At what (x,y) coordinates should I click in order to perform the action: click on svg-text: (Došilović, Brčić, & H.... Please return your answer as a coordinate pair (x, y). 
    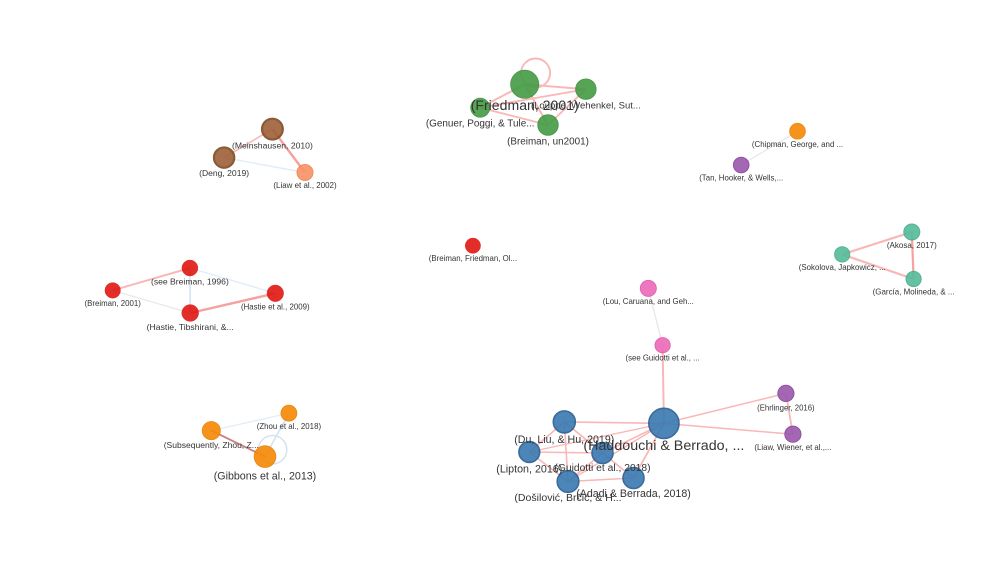
    Looking at the image, I should click on (567, 498).